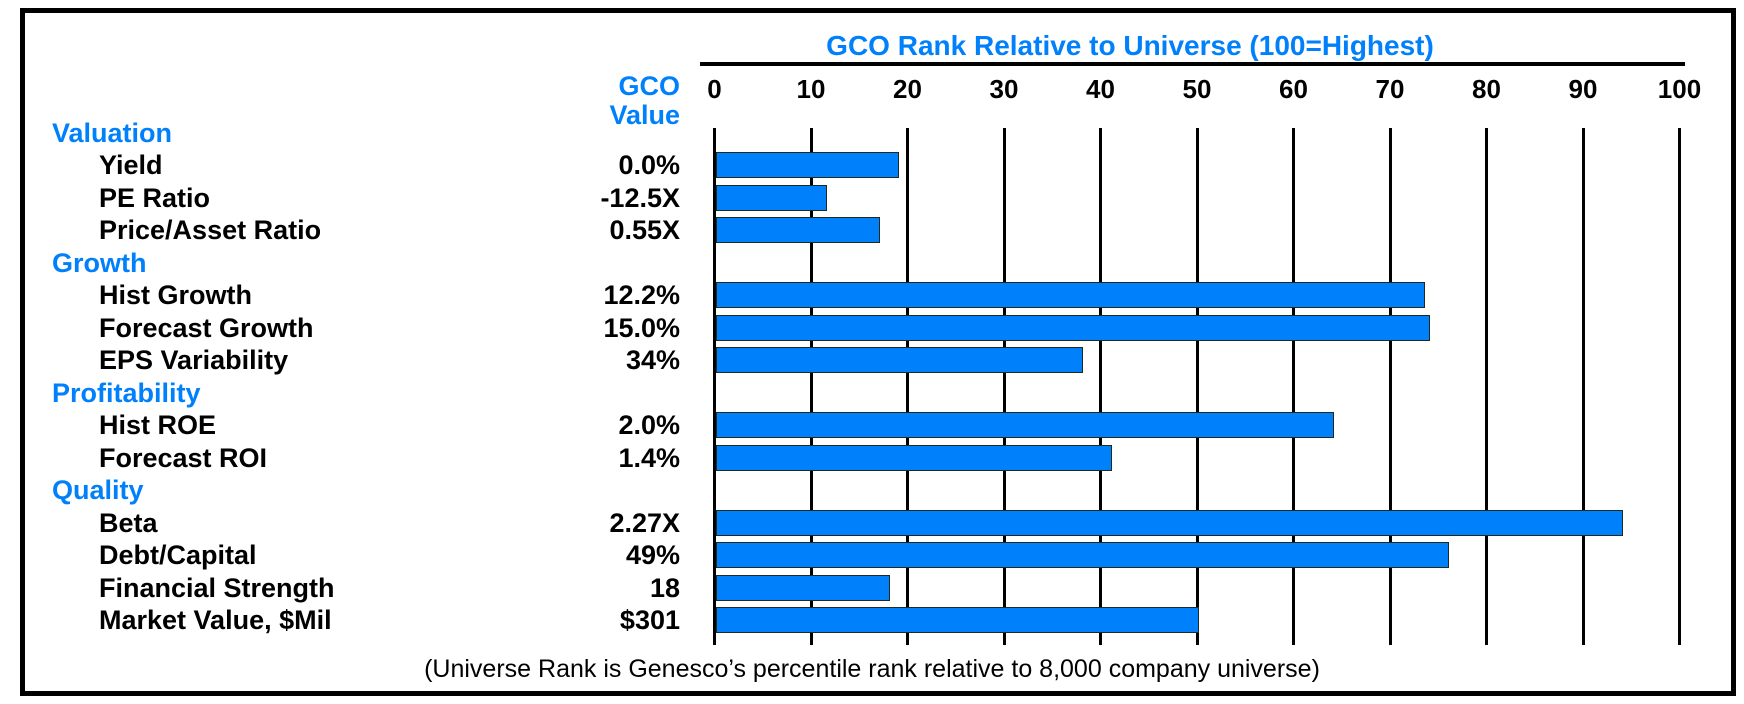  Describe the element at coordinates (560, 101) in the screenshot. I see `gco-value-column-header: GCO Value` at that location.